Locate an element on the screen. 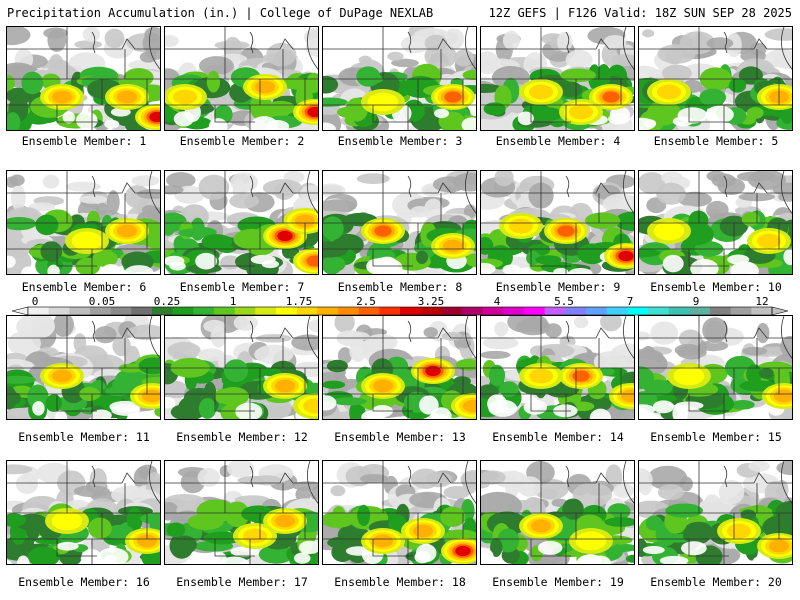 The height and width of the screenshot is (600, 800). colorbar-right-arrow is located at coordinates (780, 311).